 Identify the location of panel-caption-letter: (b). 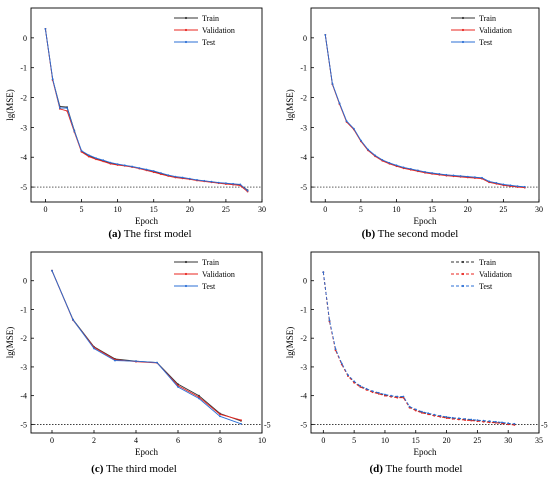
(369, 234).